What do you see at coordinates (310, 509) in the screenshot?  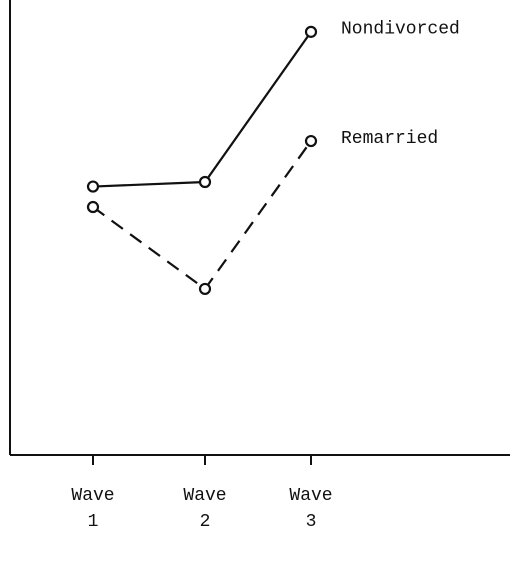 I see `x-tick-label: Wave 3` at bounding box center [310, 509].